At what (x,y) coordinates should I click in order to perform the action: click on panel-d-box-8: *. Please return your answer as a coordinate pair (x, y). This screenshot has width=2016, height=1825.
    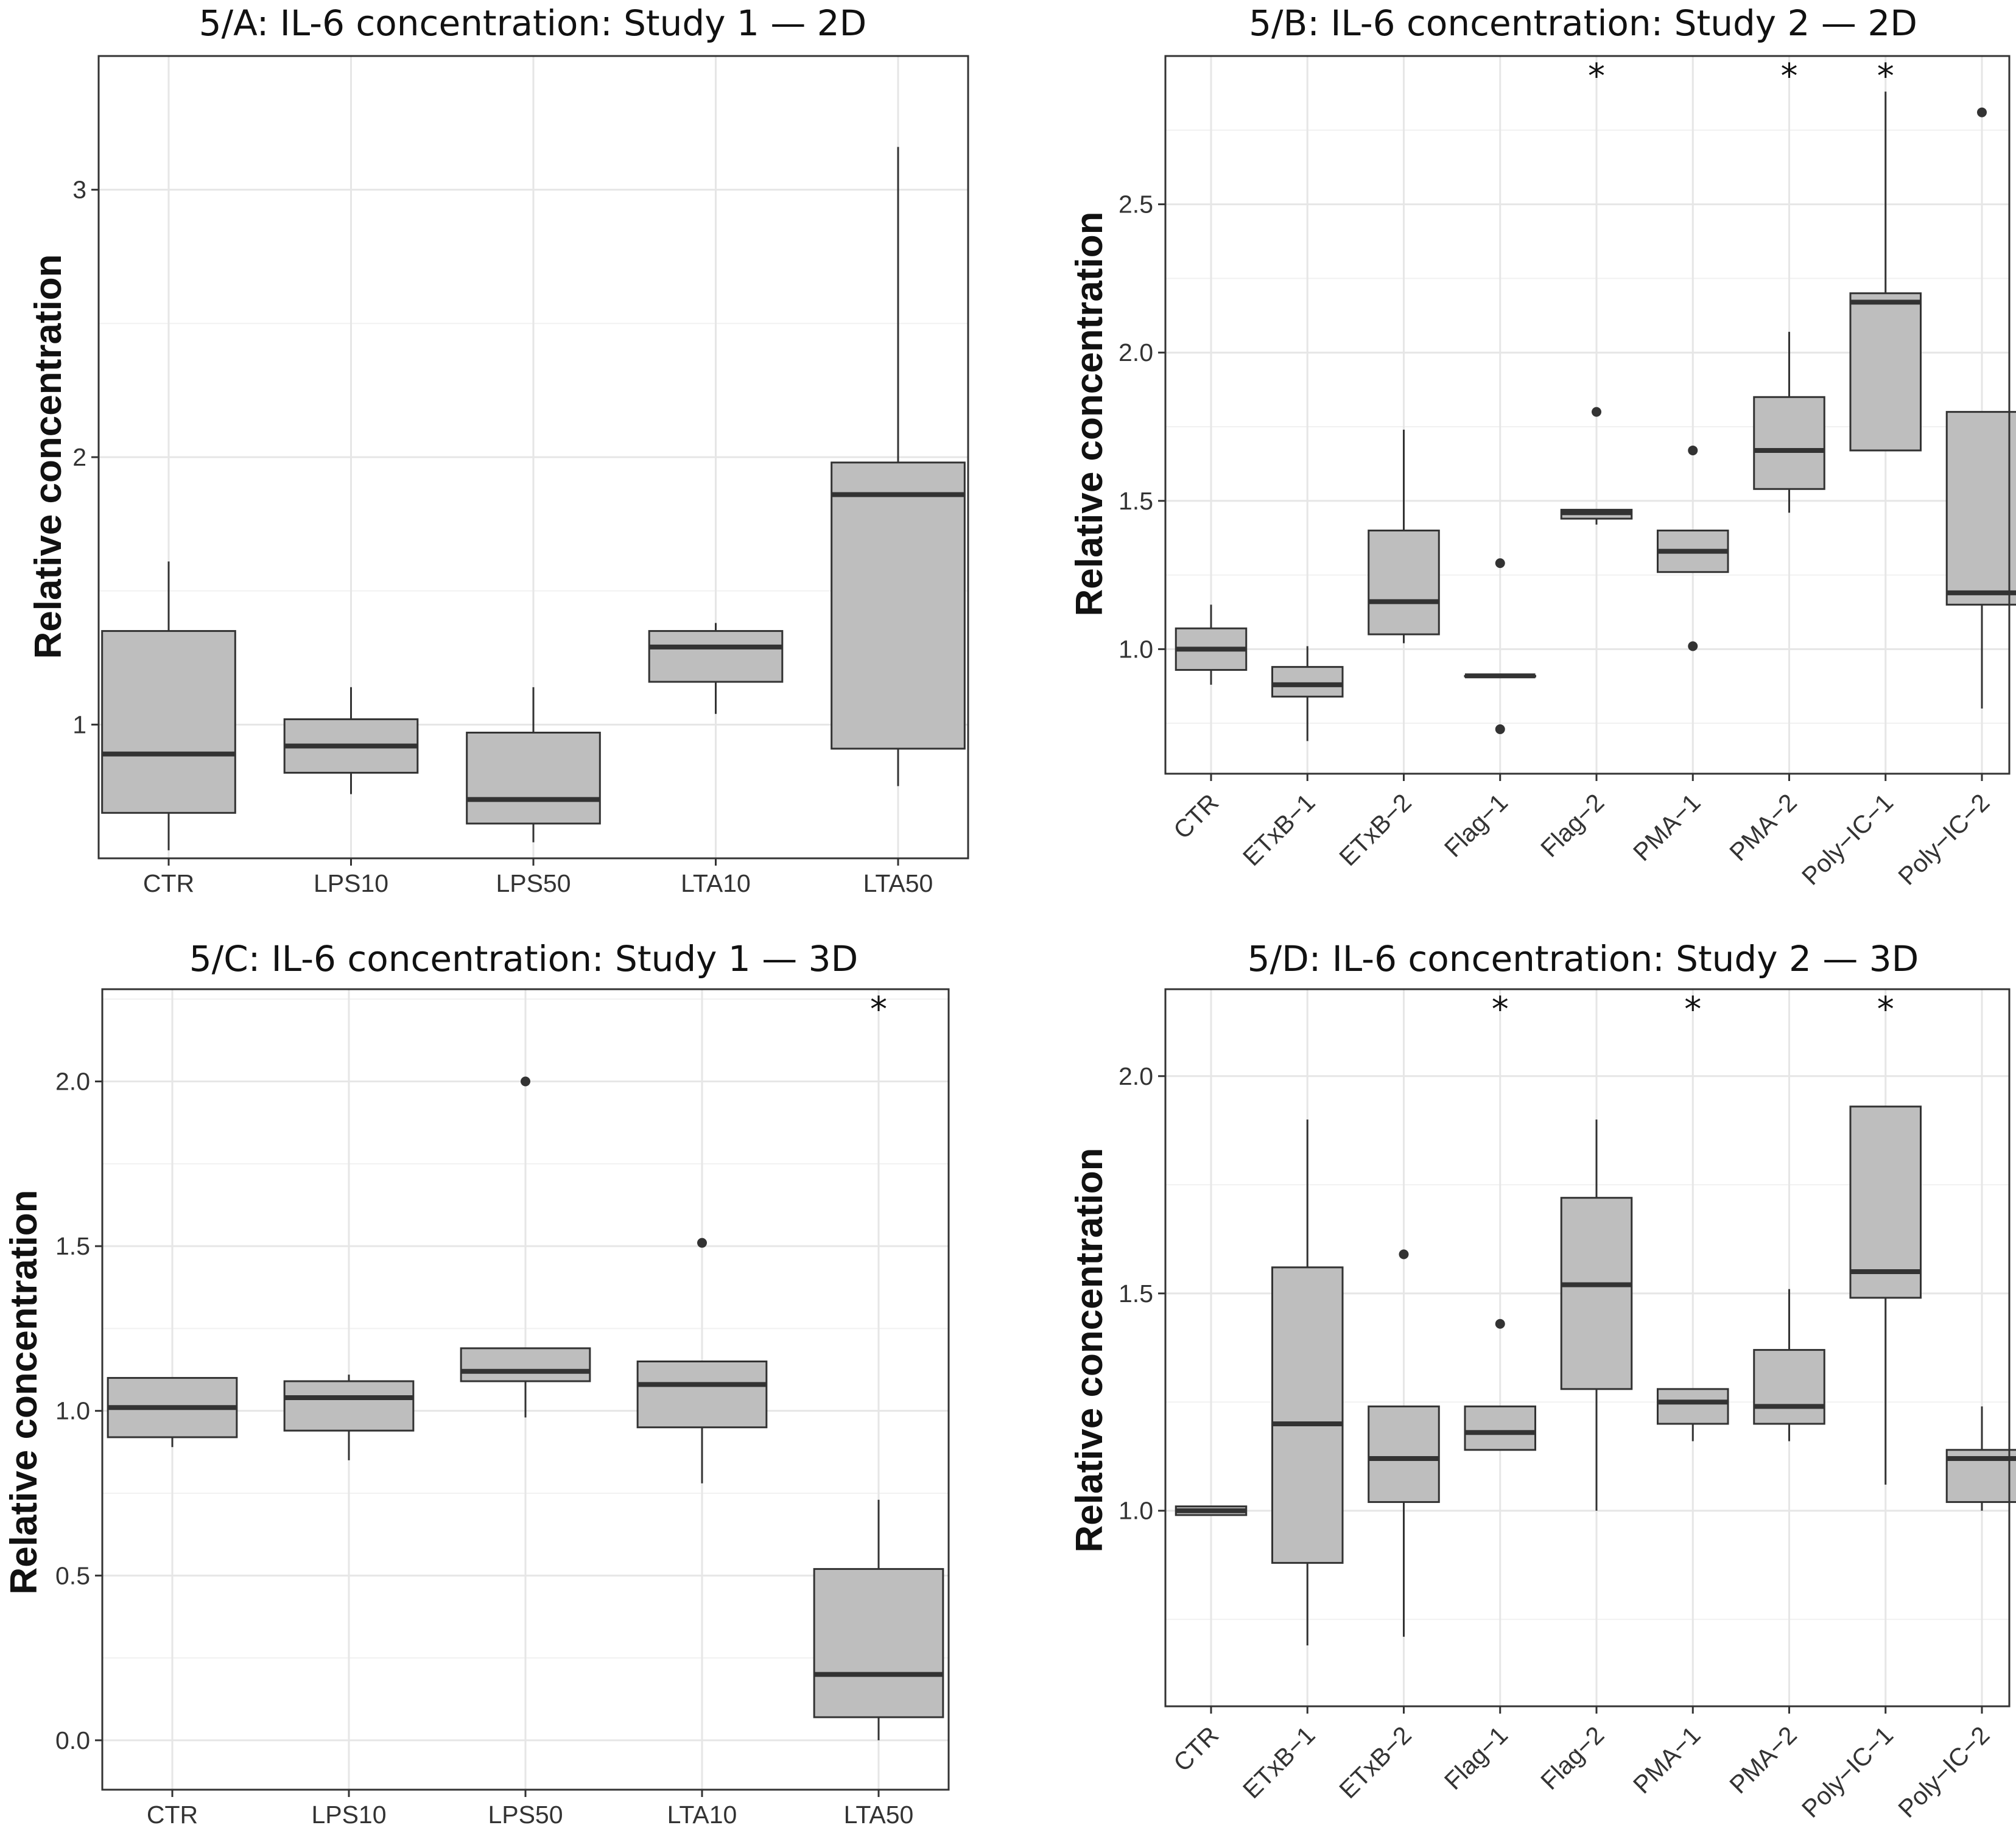
    Looking at the image, I should click on (1885, 1237).